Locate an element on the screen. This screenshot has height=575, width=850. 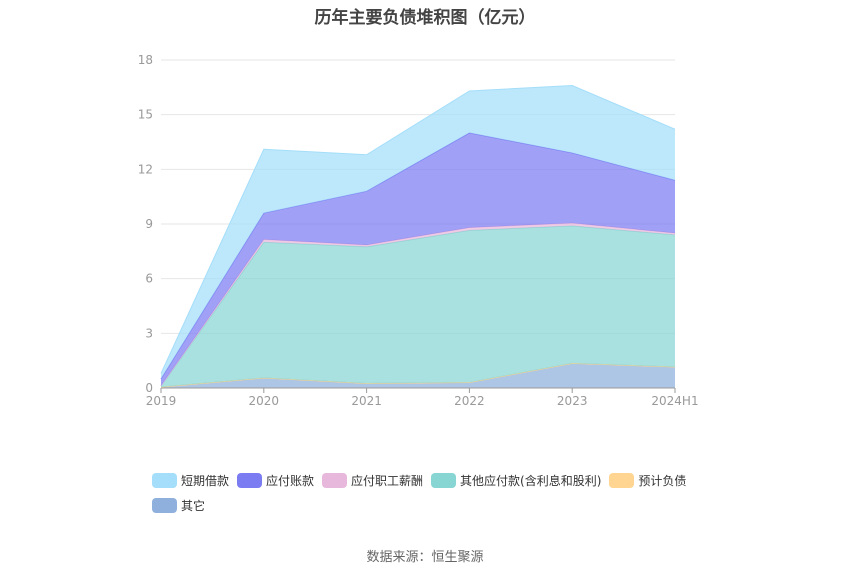
legend-item: 预计负债 is located at coordinates (647, 480).